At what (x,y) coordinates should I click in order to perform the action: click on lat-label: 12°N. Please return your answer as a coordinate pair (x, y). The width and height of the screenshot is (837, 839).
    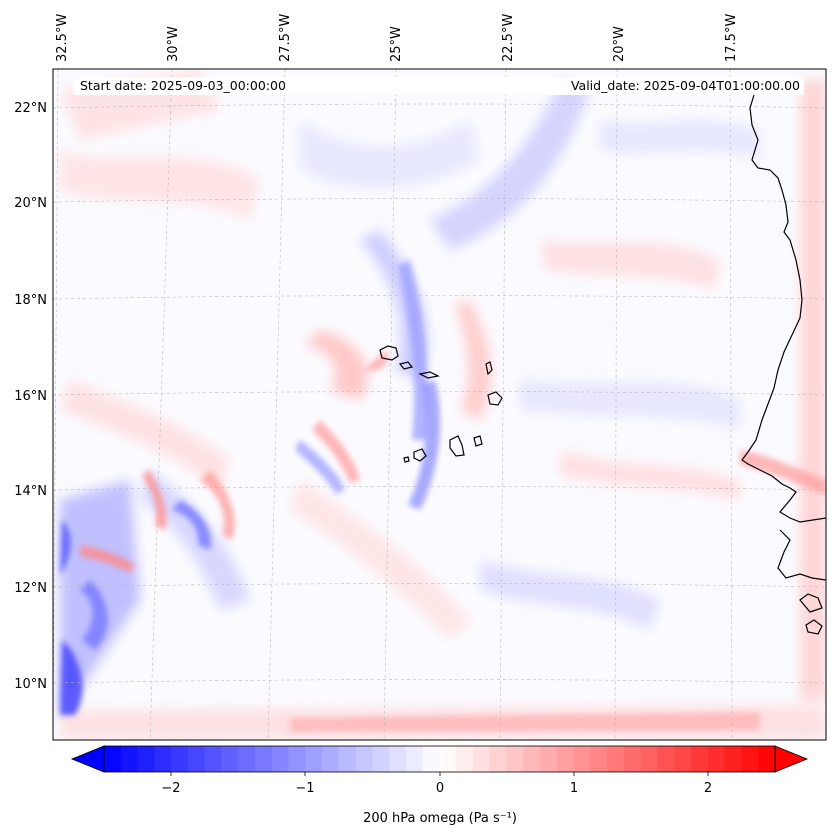
    Looking at the image, I should click on (30, 588).